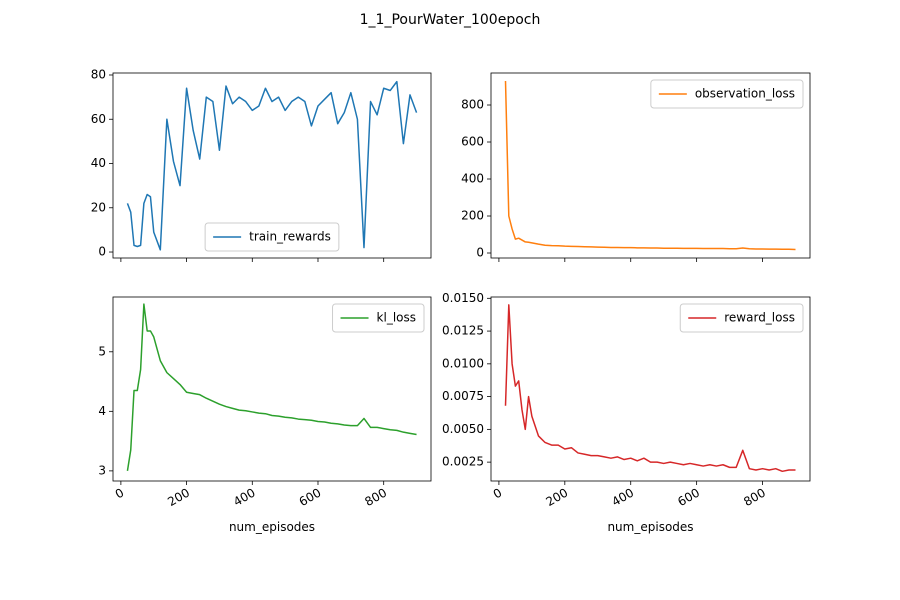  I want to click on y-tick-label: 3, so click(102, 470).